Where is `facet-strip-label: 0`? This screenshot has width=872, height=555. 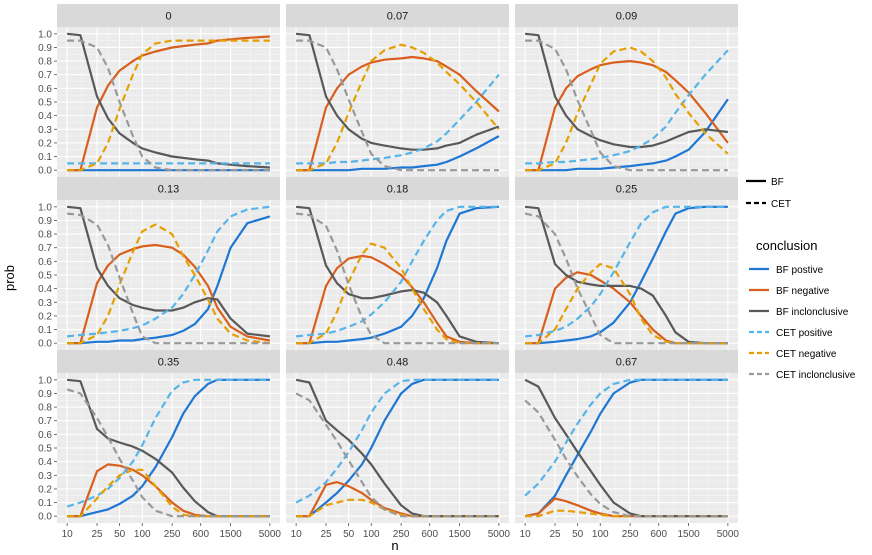
facet-strip-label: 0 is located at coordinates (168, 17).